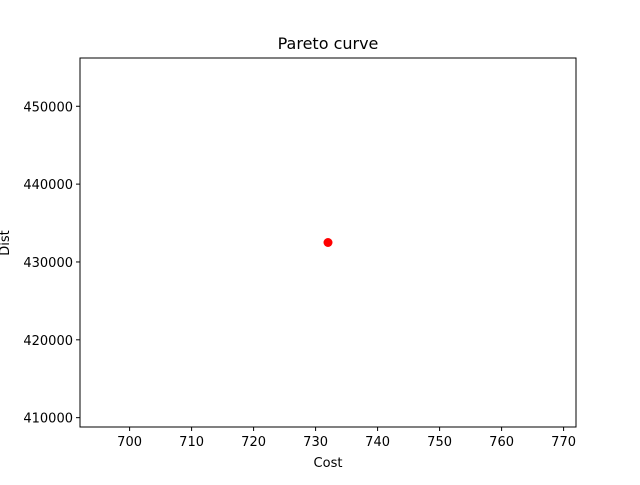 This screenshot has width=640, height=485. Describe the element at coordinates (48, 185) in the screenshot. I see `y-tick-label: 440000` at that location.